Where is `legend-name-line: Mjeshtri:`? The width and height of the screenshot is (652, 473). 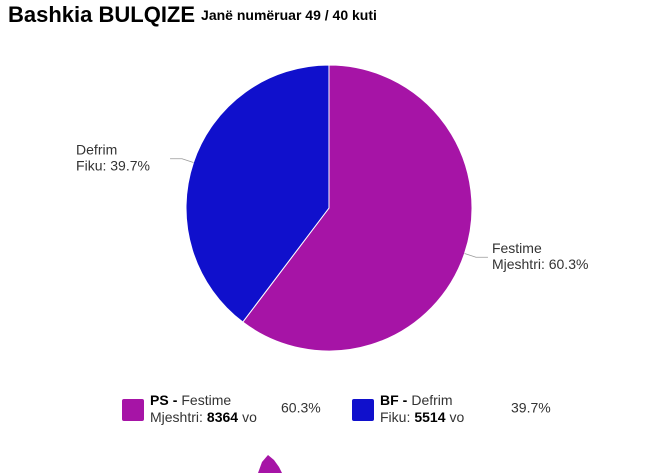 legend-name-line: Mjeshtri: is located at coordinates (176, 417).